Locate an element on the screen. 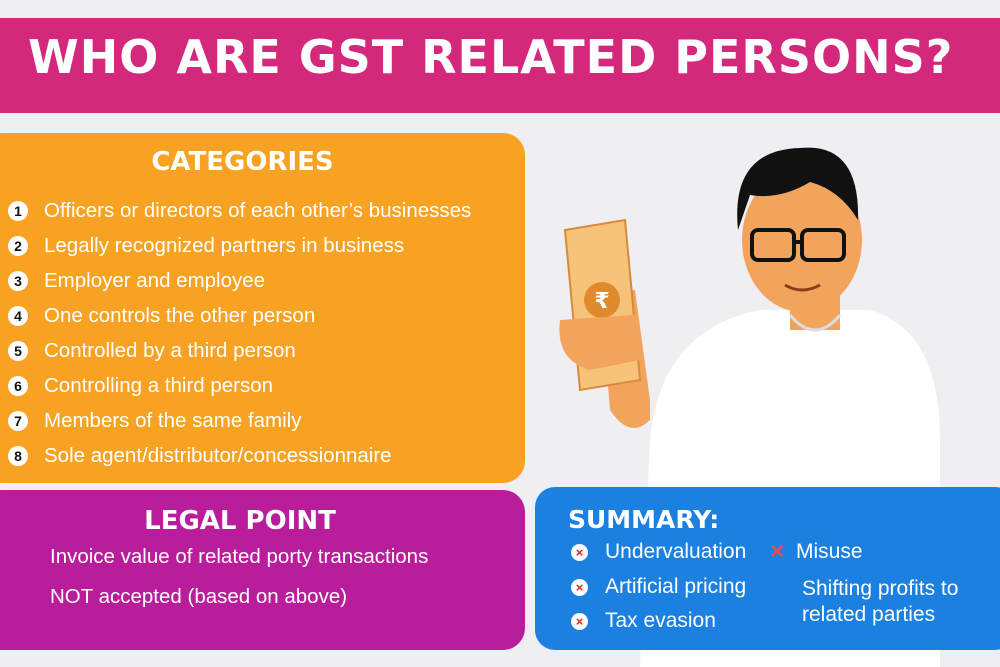 The image size is (1000, 667). hair is located at coordinates (798, 188).